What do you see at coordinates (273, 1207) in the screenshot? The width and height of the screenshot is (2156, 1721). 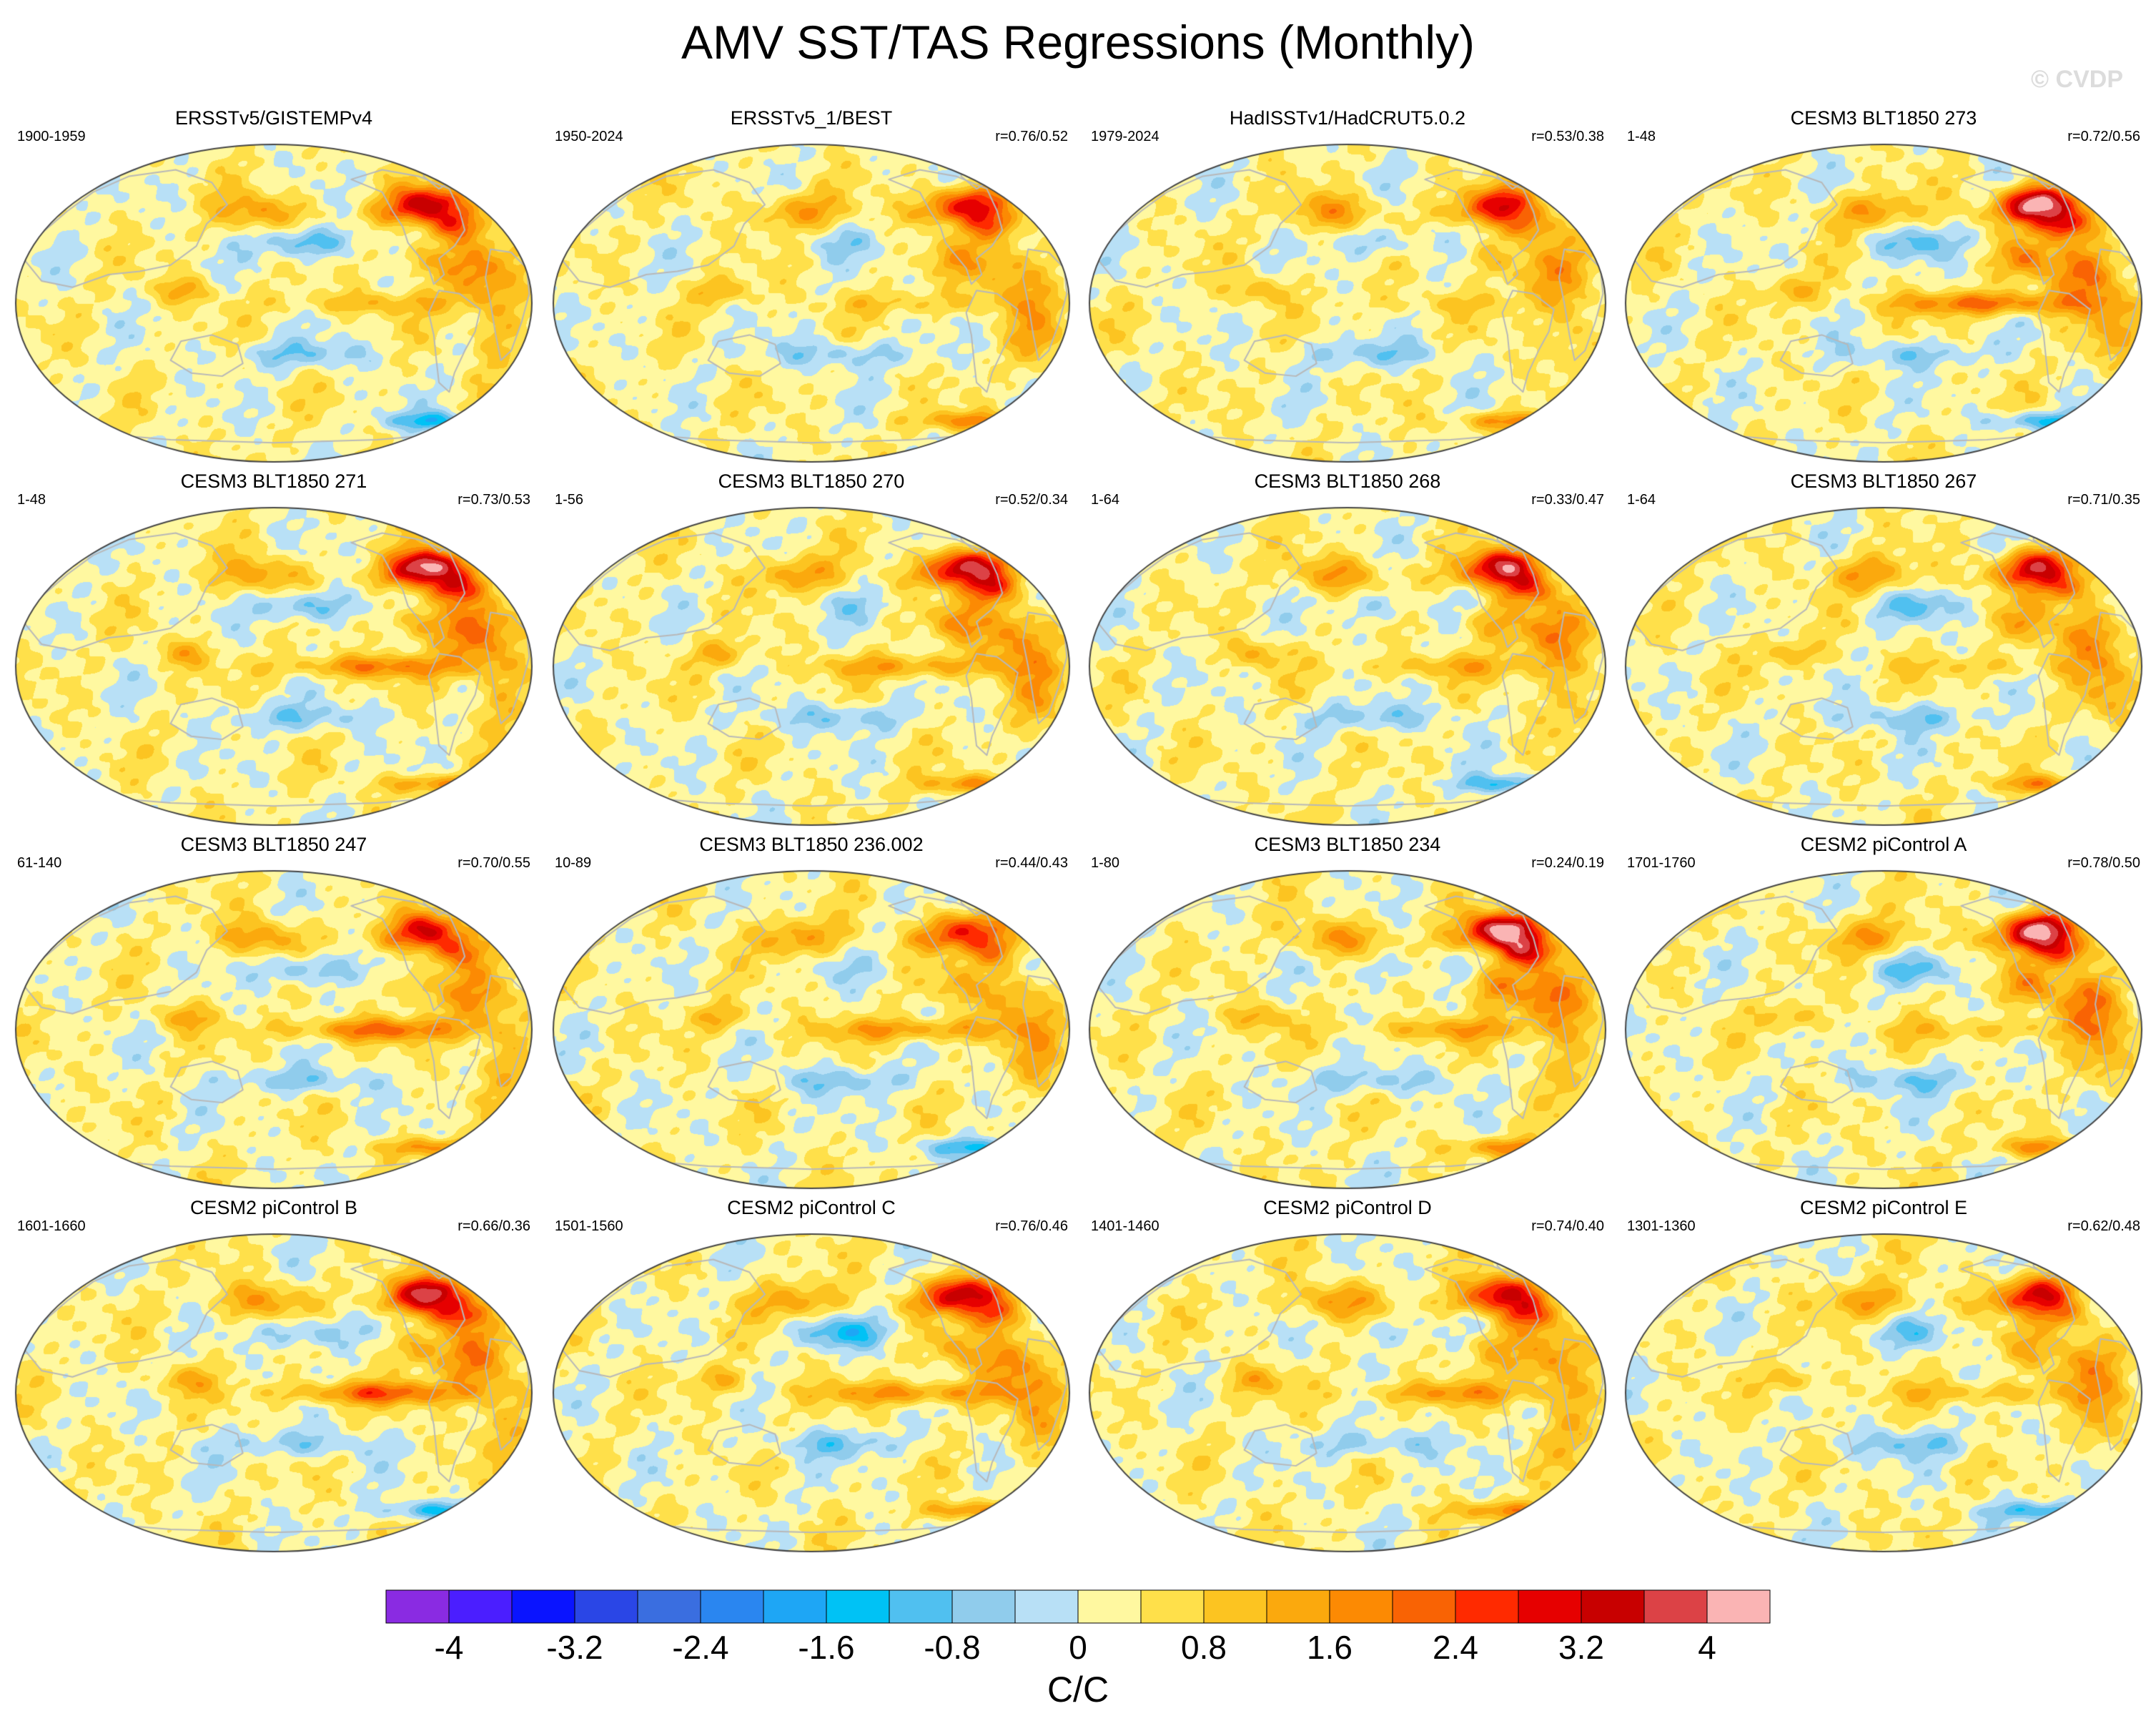 I see `panel-title: CESM2 piControl B` at bounding box center [273, 1207].